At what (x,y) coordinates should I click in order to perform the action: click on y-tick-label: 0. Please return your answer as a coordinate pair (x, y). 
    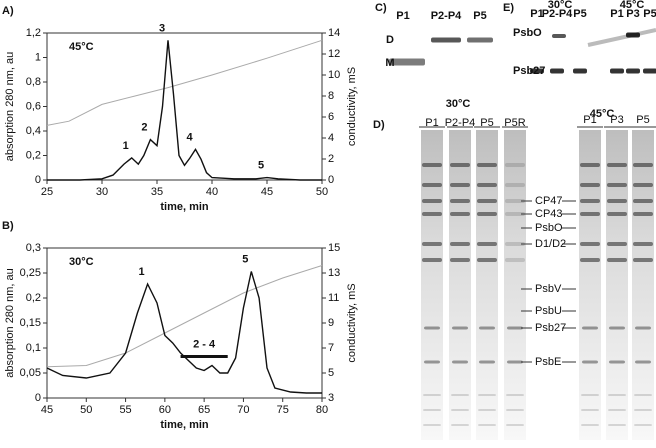
    Looking at the image, I should click on (38, 180).